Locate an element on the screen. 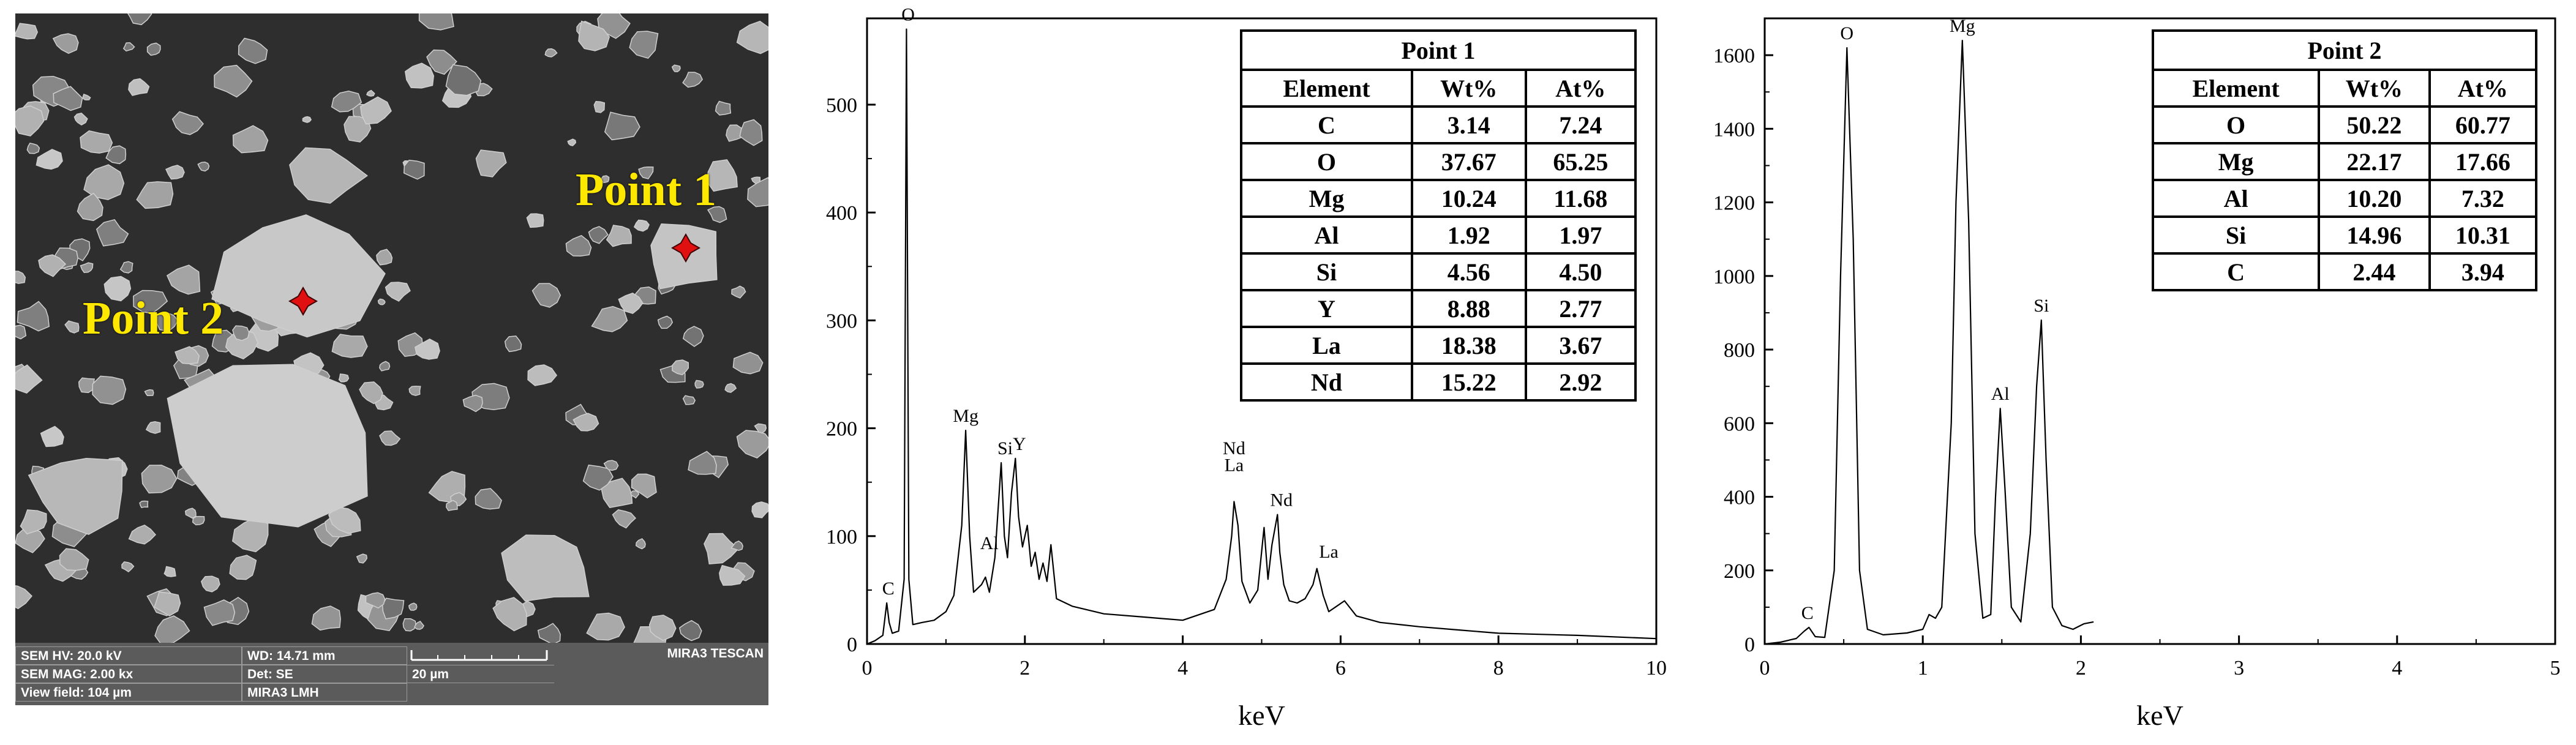 This screenshot has width=2576, height=745. table1-cell: 65.25 is located at coordinates (1580, 161).